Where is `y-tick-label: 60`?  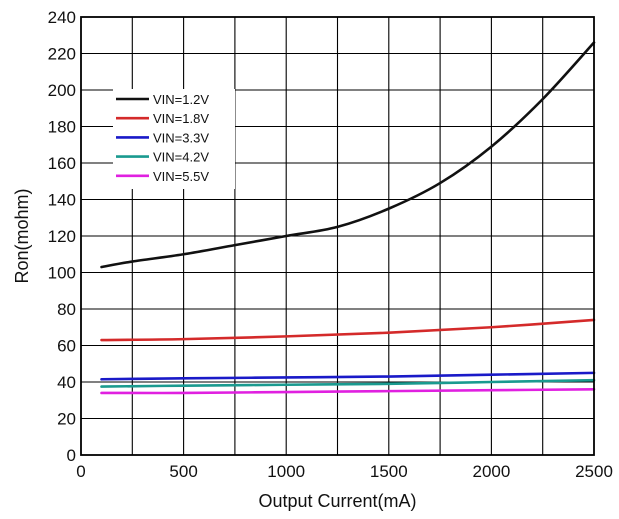
y-tick-label: 60 is located at coordinates (66, 346).